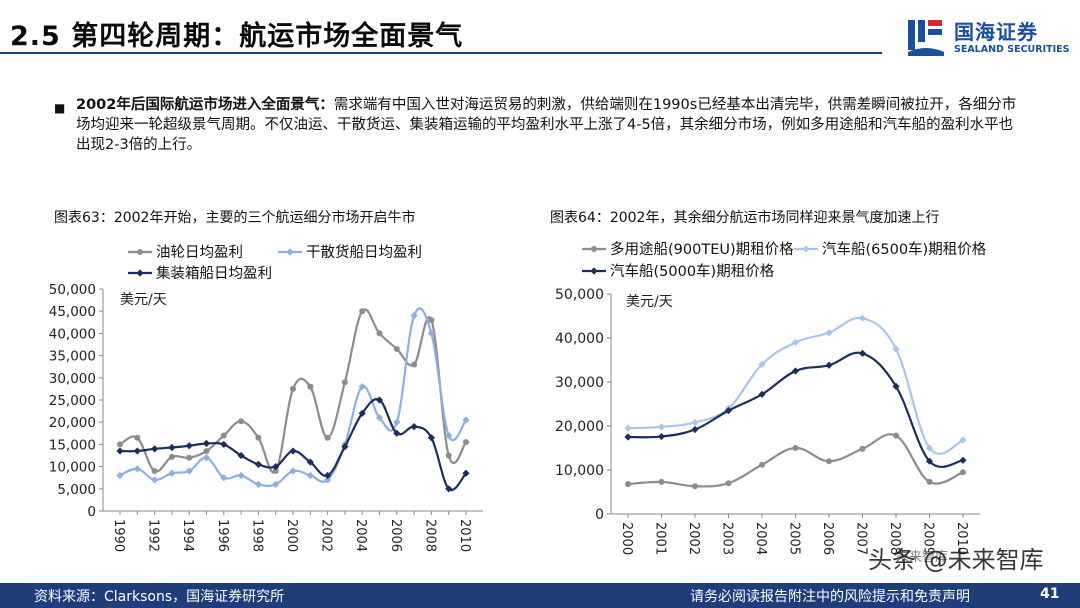 This screenshot has height=608, width=1080. Describe the element at coordinates (996, 32) in the screenshot. I see `logo-chinese-name: 国海证券` at that location.